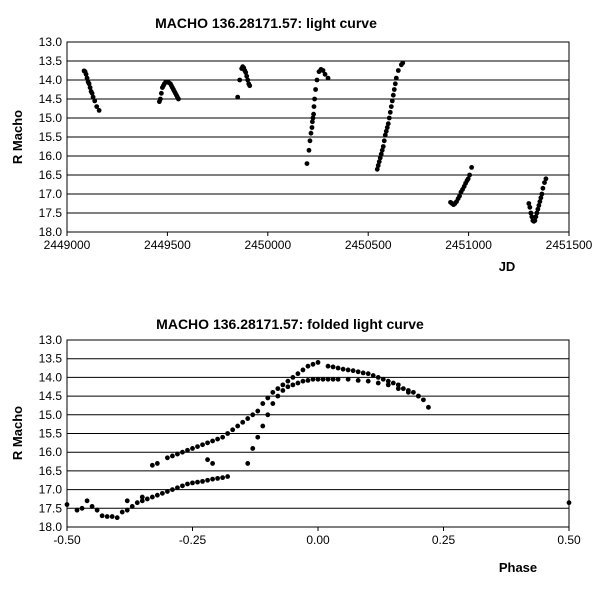 The image size is (600, 600). Describe the element at coordinates (444, 540) in the screenshot. I see `x-tick-label: 0.25` at that location.